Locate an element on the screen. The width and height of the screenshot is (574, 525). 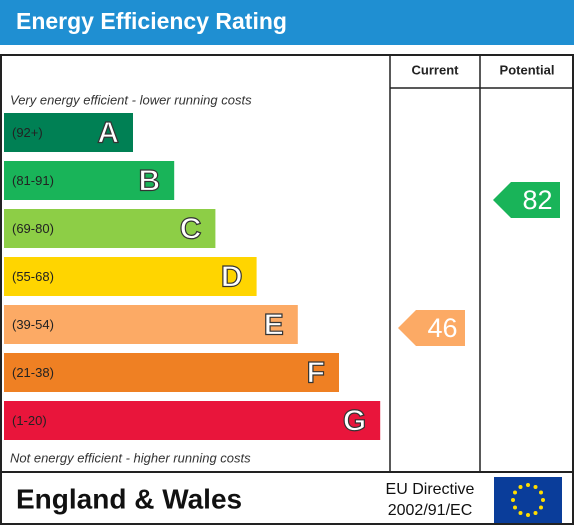
band-range: (81-91) is located at coordinates (33, 180).